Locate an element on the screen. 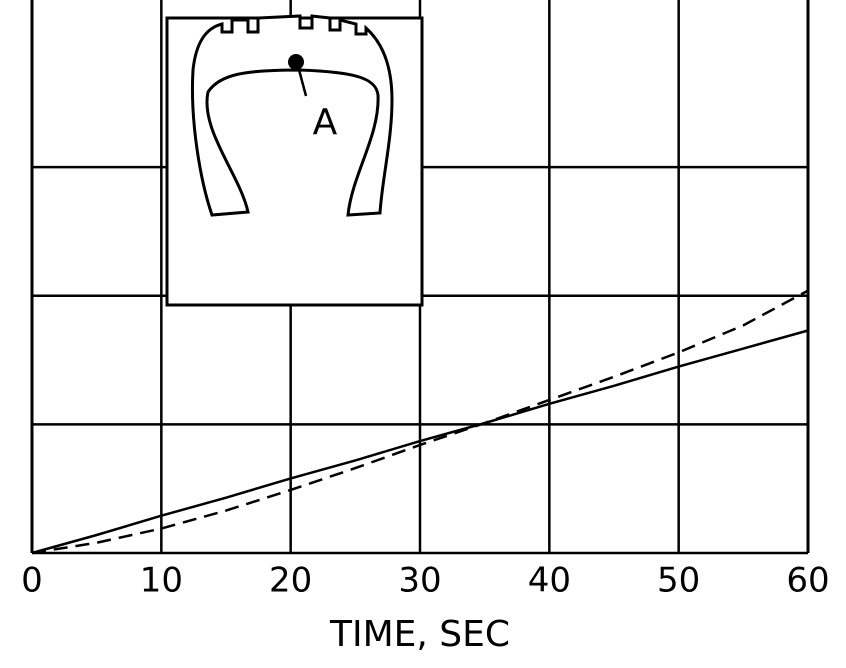 This screenshot has width=846, height=668. tire-inset: A is located at coordinates (294, 160).